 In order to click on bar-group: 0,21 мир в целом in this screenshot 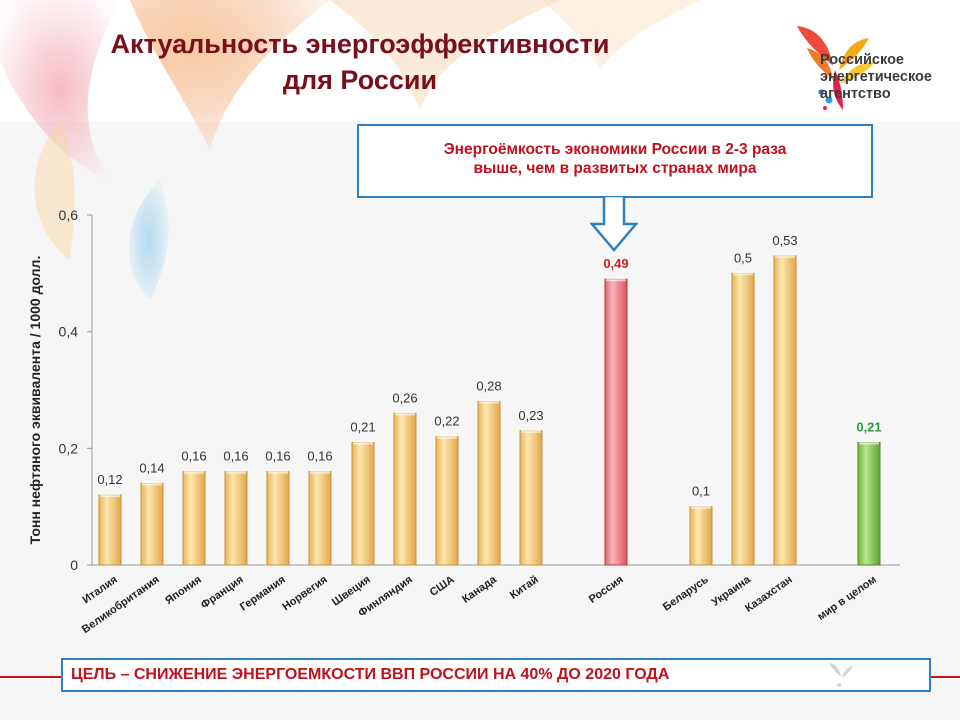, I will do `click(848, 521)`.